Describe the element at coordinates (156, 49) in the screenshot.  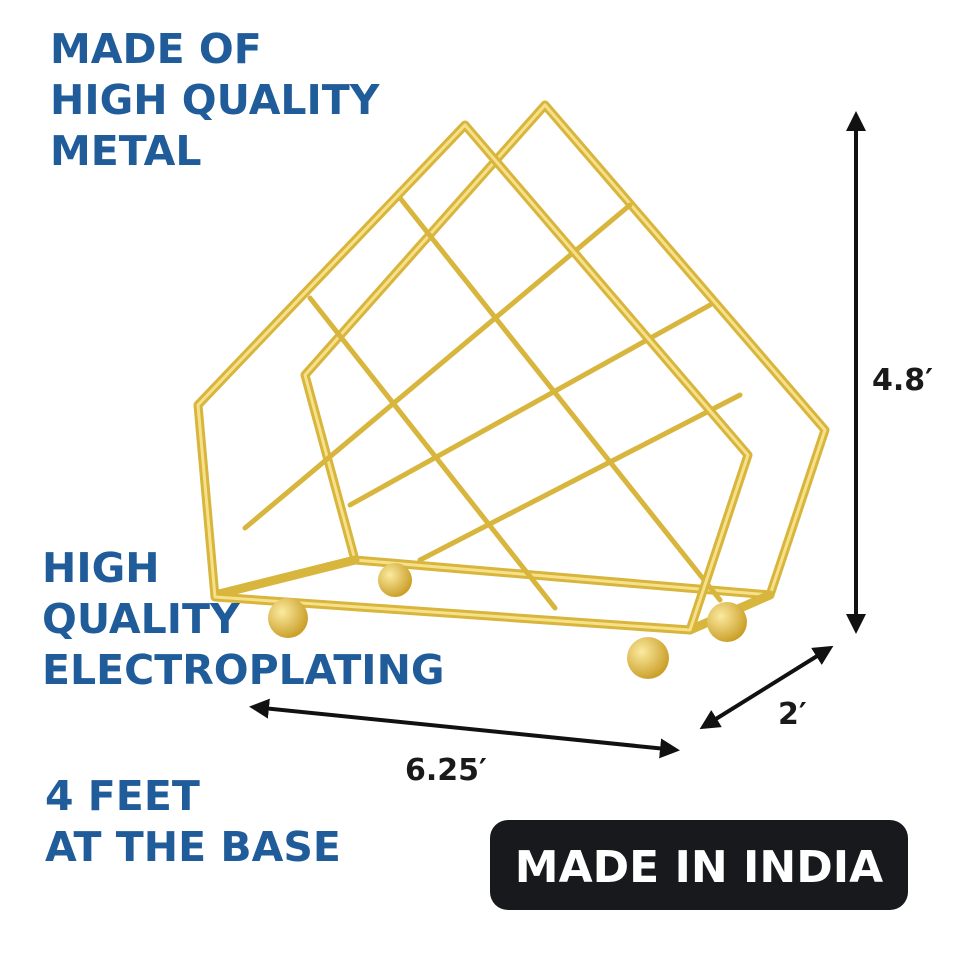
I see `feature-line: MADE OF` at that location.